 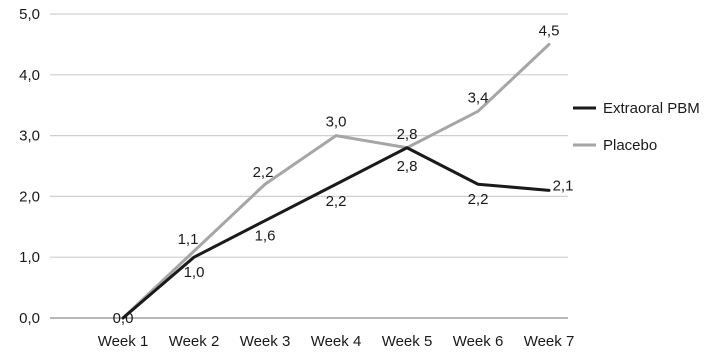 I want to click on data-label: 1,0, so click(x=194, y=272).